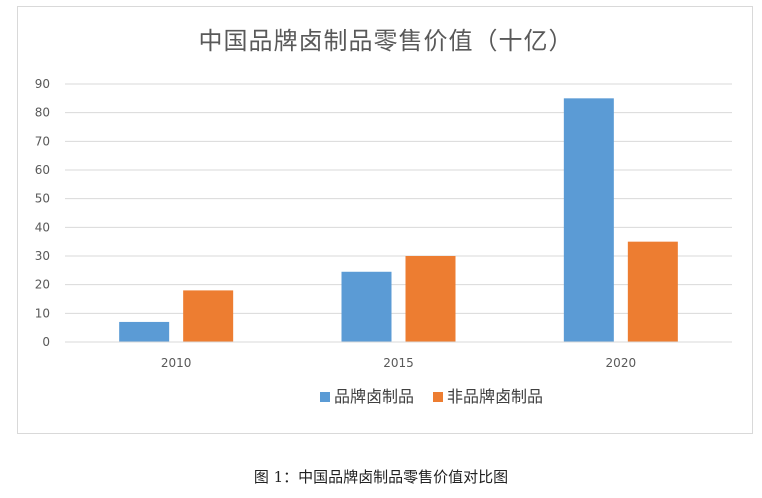  What do you see at coordinates (621, 363) in the screenshot?
I see `x-tick-label: 2020` at bounding box center [621, 363].